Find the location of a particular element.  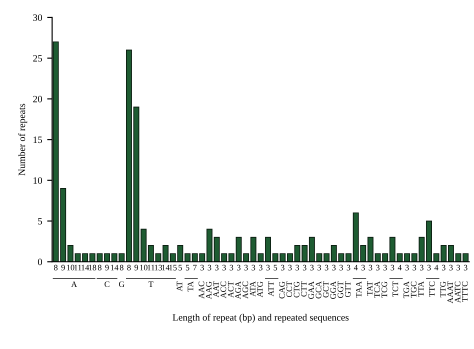

text: C is located at coordinates (107, 284).